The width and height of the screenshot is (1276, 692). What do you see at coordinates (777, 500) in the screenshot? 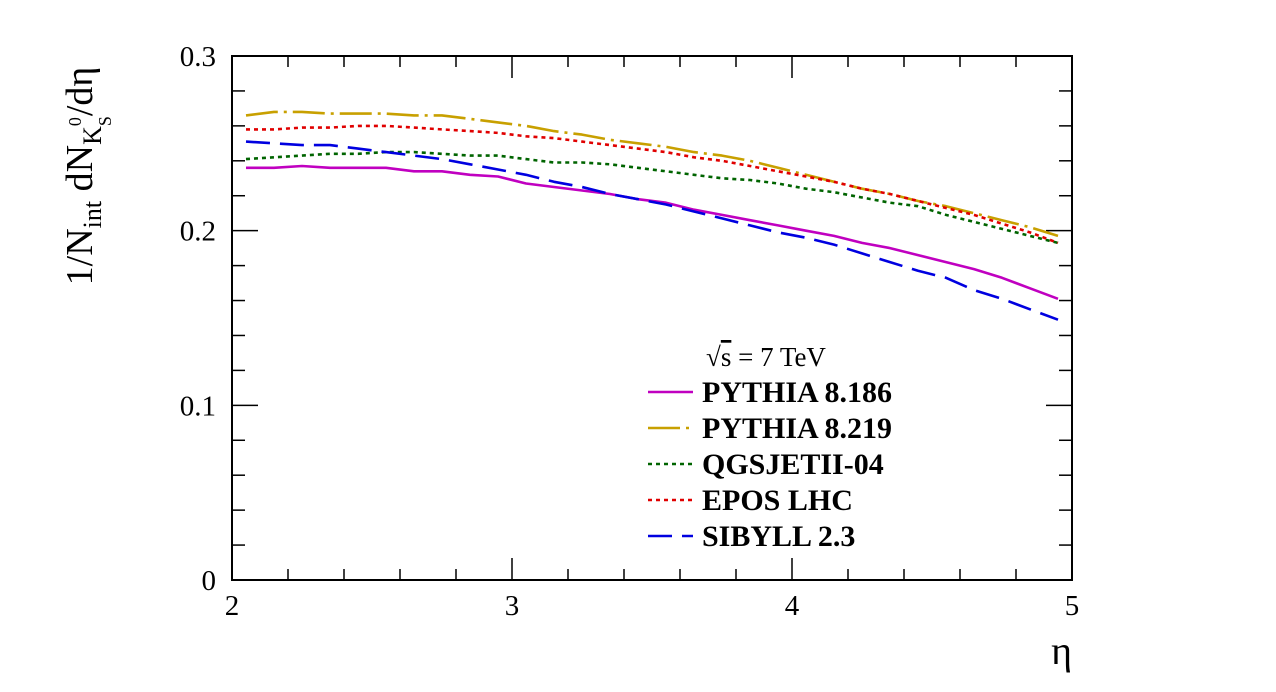
I see `legend-label: EPOS LHC` at bounding box center [777, 500].